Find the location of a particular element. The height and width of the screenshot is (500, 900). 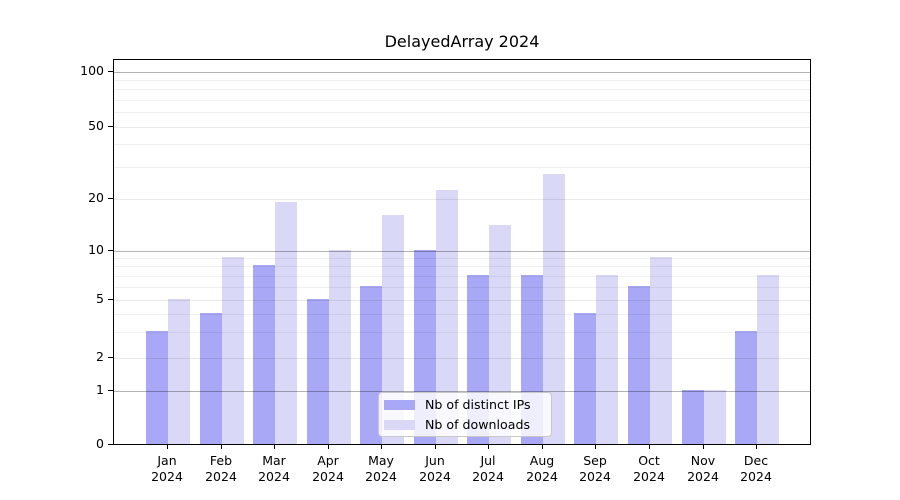

legend-swatch-downloads is located at coordinates (399, 425).